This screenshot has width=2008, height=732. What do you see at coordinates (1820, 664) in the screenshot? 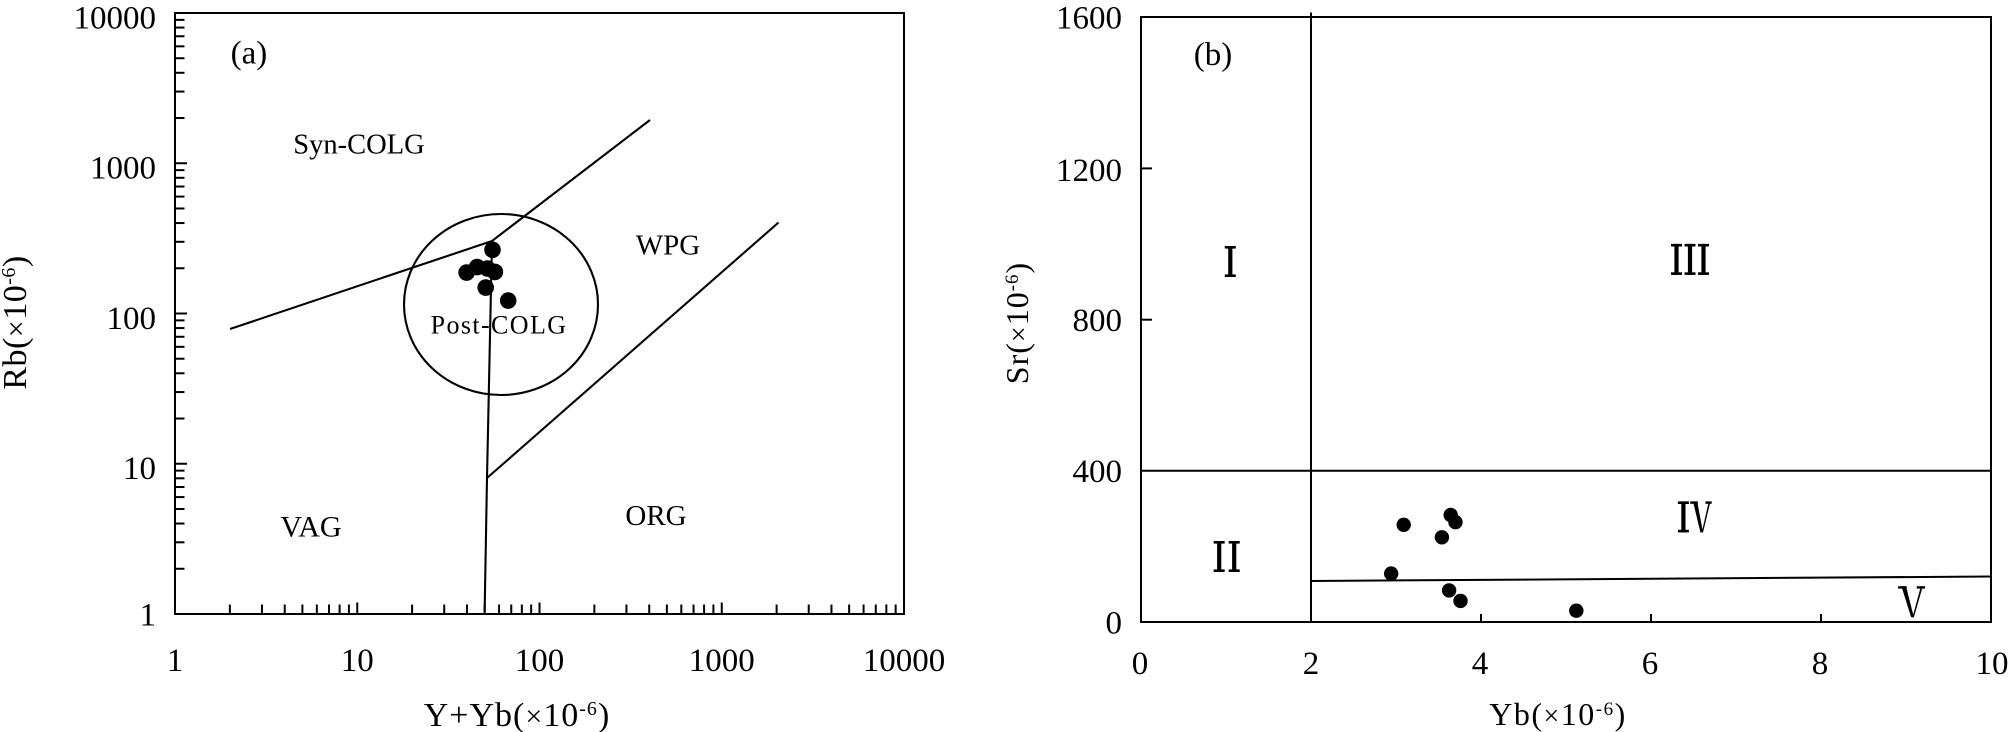
I see `svg-text: 8` at bounding box center [1820, 664].